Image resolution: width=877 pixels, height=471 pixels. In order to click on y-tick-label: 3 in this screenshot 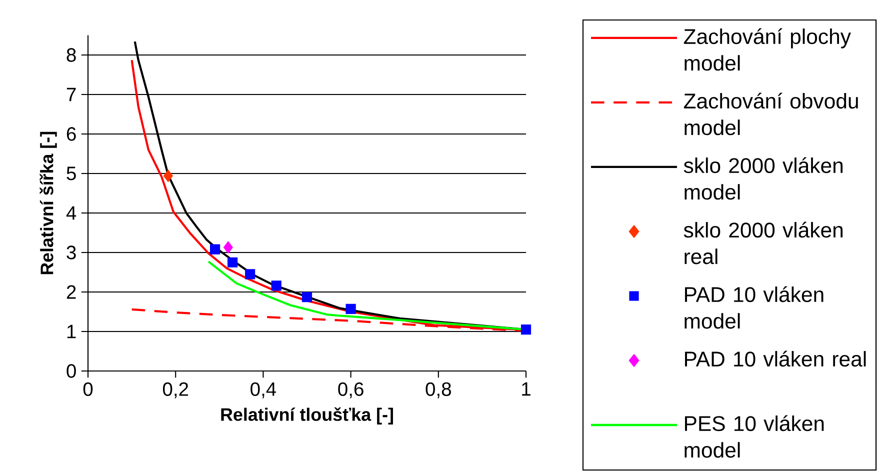, I will do `click(71, 253)`.